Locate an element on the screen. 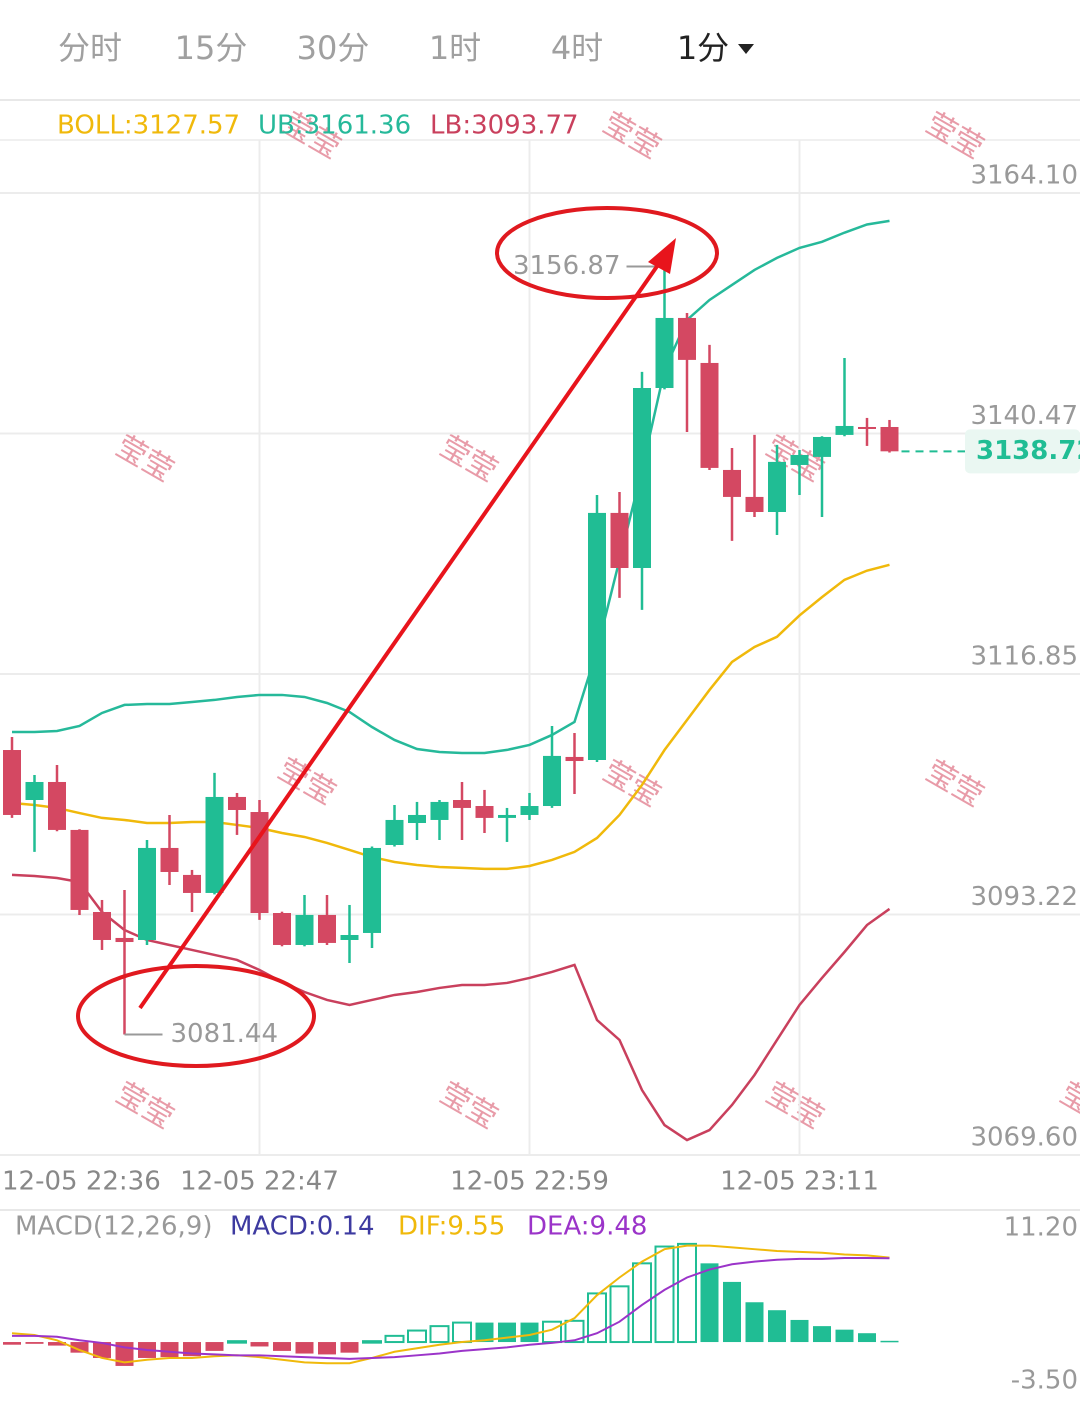  legend-entry: LB:3093.77 is located at coordinates (504, 126).